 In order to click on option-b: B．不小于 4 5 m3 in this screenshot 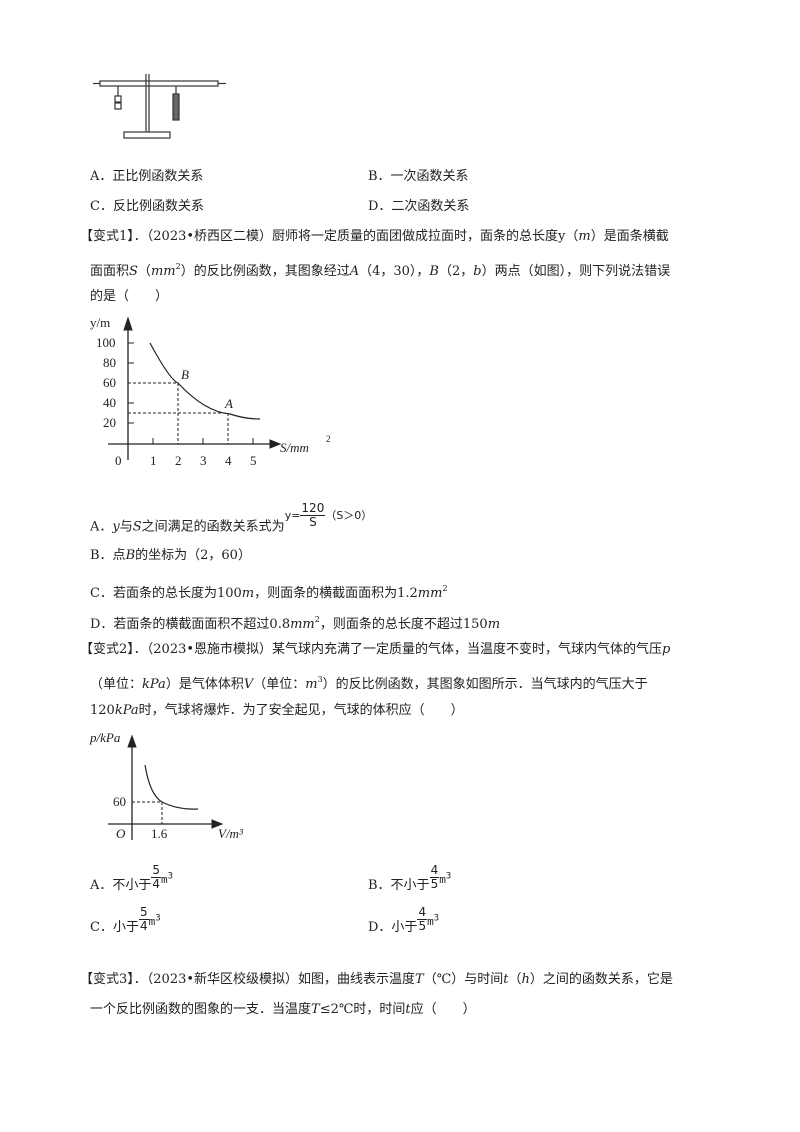, I will do `click(410, 881)`.